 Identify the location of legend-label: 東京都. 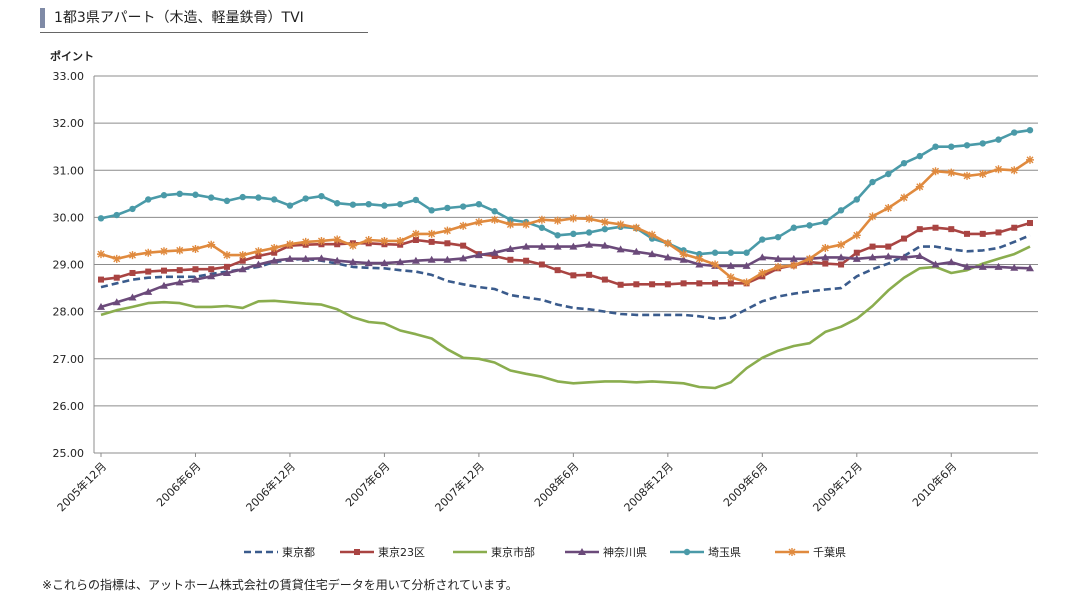
(298, 552).